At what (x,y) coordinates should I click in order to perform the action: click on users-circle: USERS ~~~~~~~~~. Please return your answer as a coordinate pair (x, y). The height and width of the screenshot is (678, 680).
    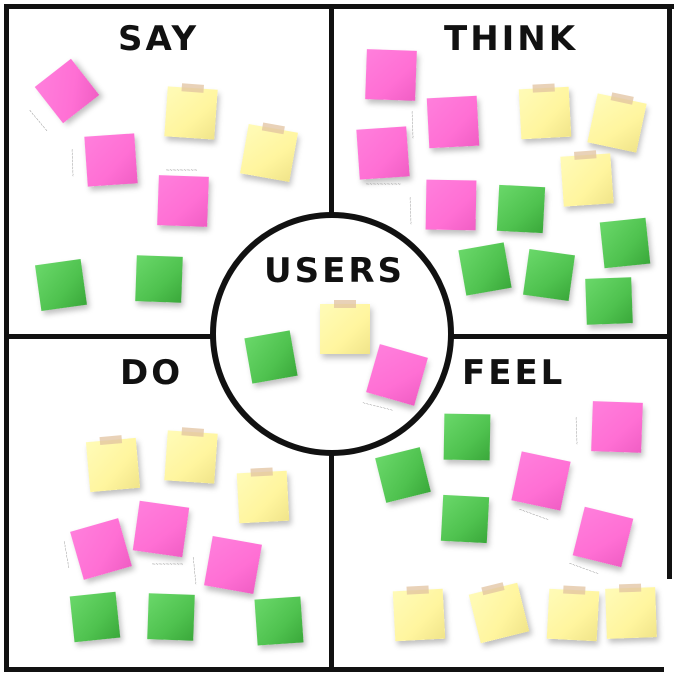
    Looking at the image, I should click on (332, 334).